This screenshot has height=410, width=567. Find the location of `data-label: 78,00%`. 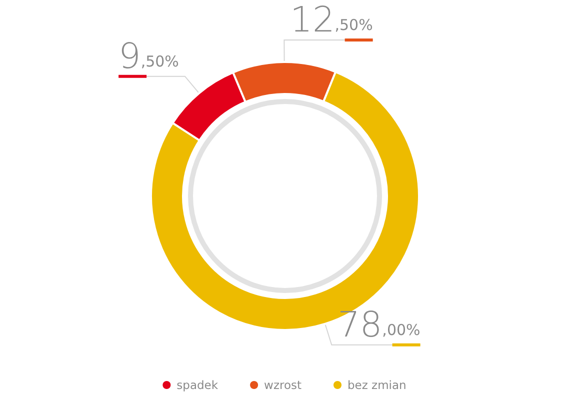

data-label: 78,00% is located at coordinates (379, 325).